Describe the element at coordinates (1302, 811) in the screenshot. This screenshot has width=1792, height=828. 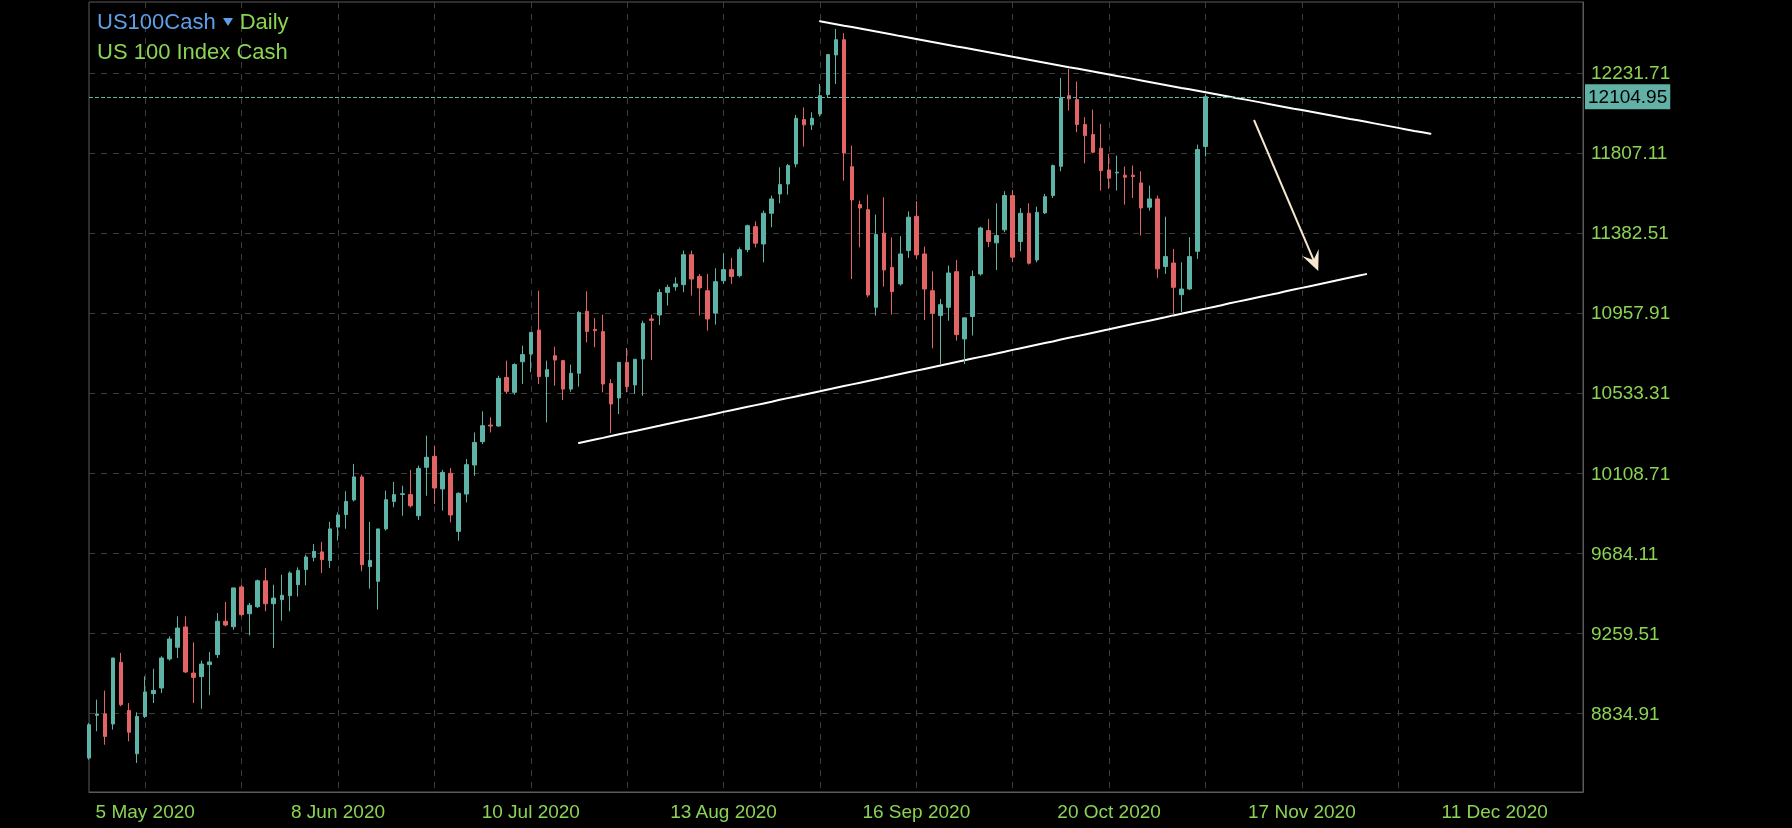
I see `x-tick-label: 17 Nov 2020` at that location.